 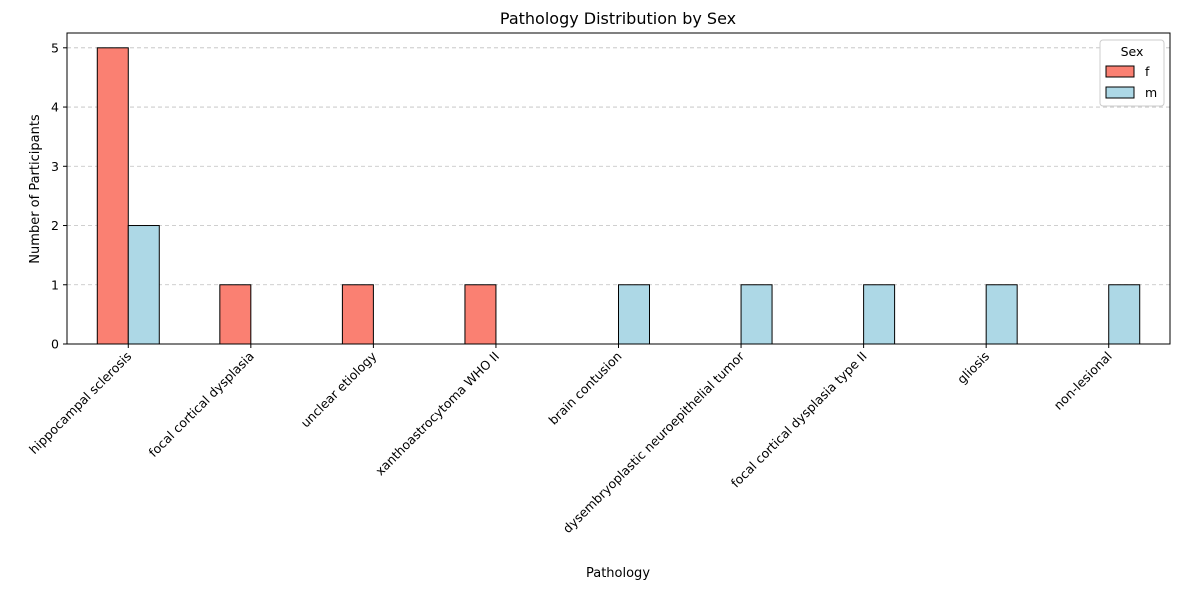 What do you see at coordinates (201, 404) in the screenshot?
I see `x-tick-label: focal cortical dysplasia` at bounding box center [201, 404].